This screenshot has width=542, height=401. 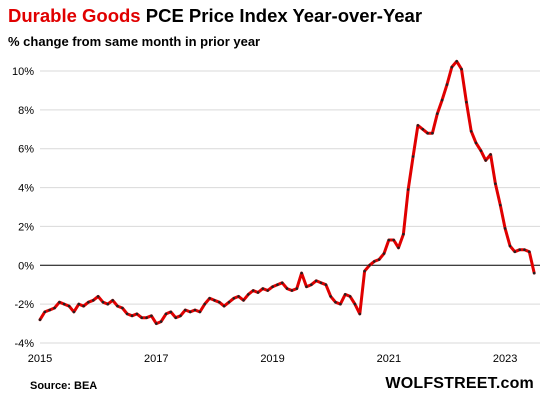 What do you see at coordinates (505, 359) in the screenshot?
I see `x-tick-label: 2023` at bounding box center [505, 359].